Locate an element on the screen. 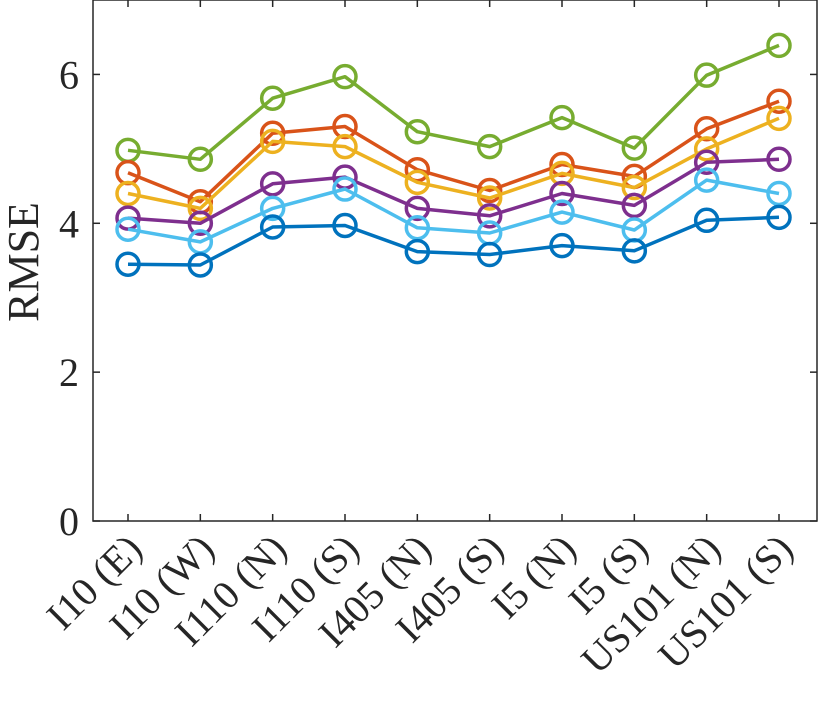 The width and height of the screenshot is (830, 726). x-tick-label: I5 (N) is located at coordinates (534, 577).